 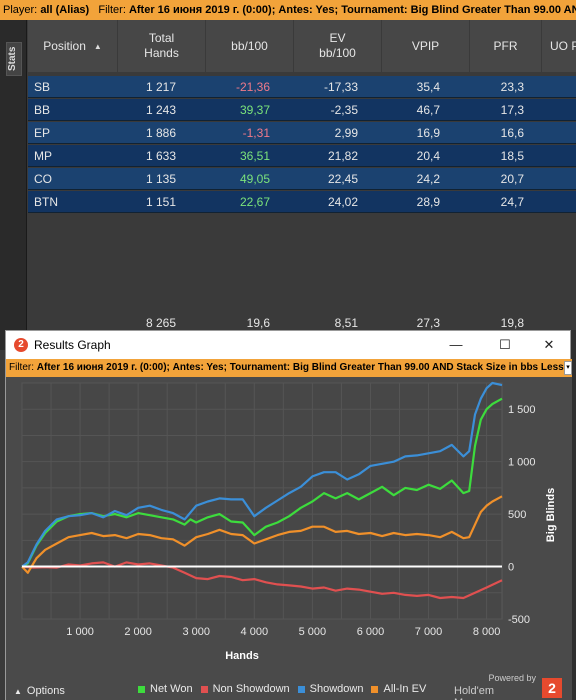 What do you see at coordinates (428, 133) in the screenshot?
I see `cell-vpip: 16,9` at bounding box center [428, 133].